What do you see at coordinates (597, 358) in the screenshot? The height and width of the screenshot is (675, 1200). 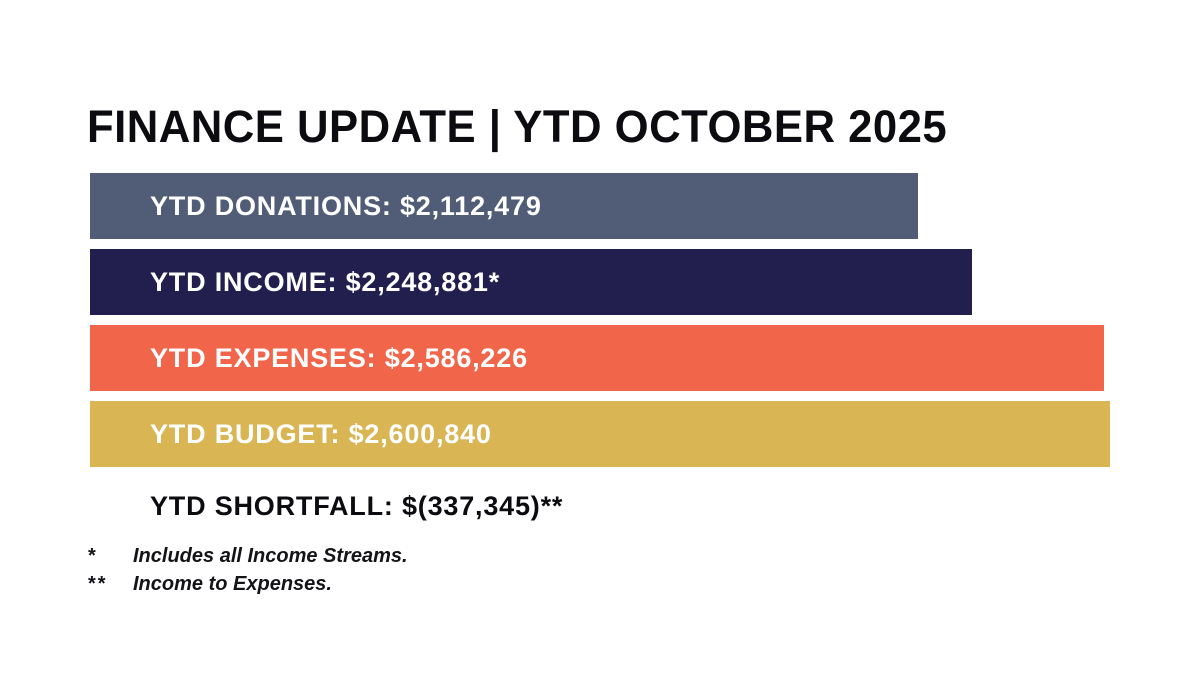 I see `bar-row: YTD EXPENSES: $2,586,226` at bounding box center [597, 358].